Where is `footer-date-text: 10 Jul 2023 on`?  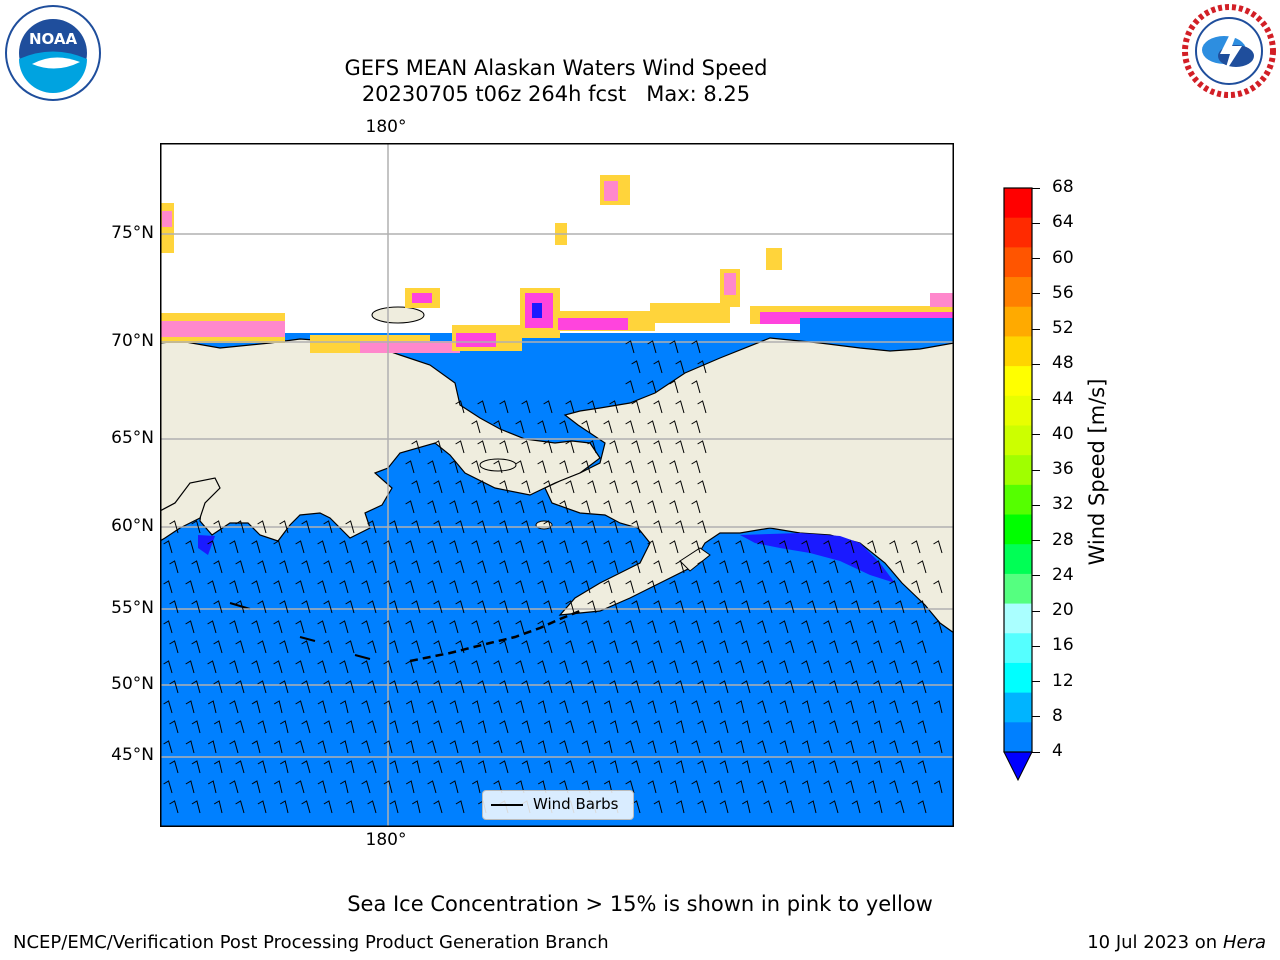 footer-date-text: 10 Jul 2023 on is located at coordinates (1155, 942).